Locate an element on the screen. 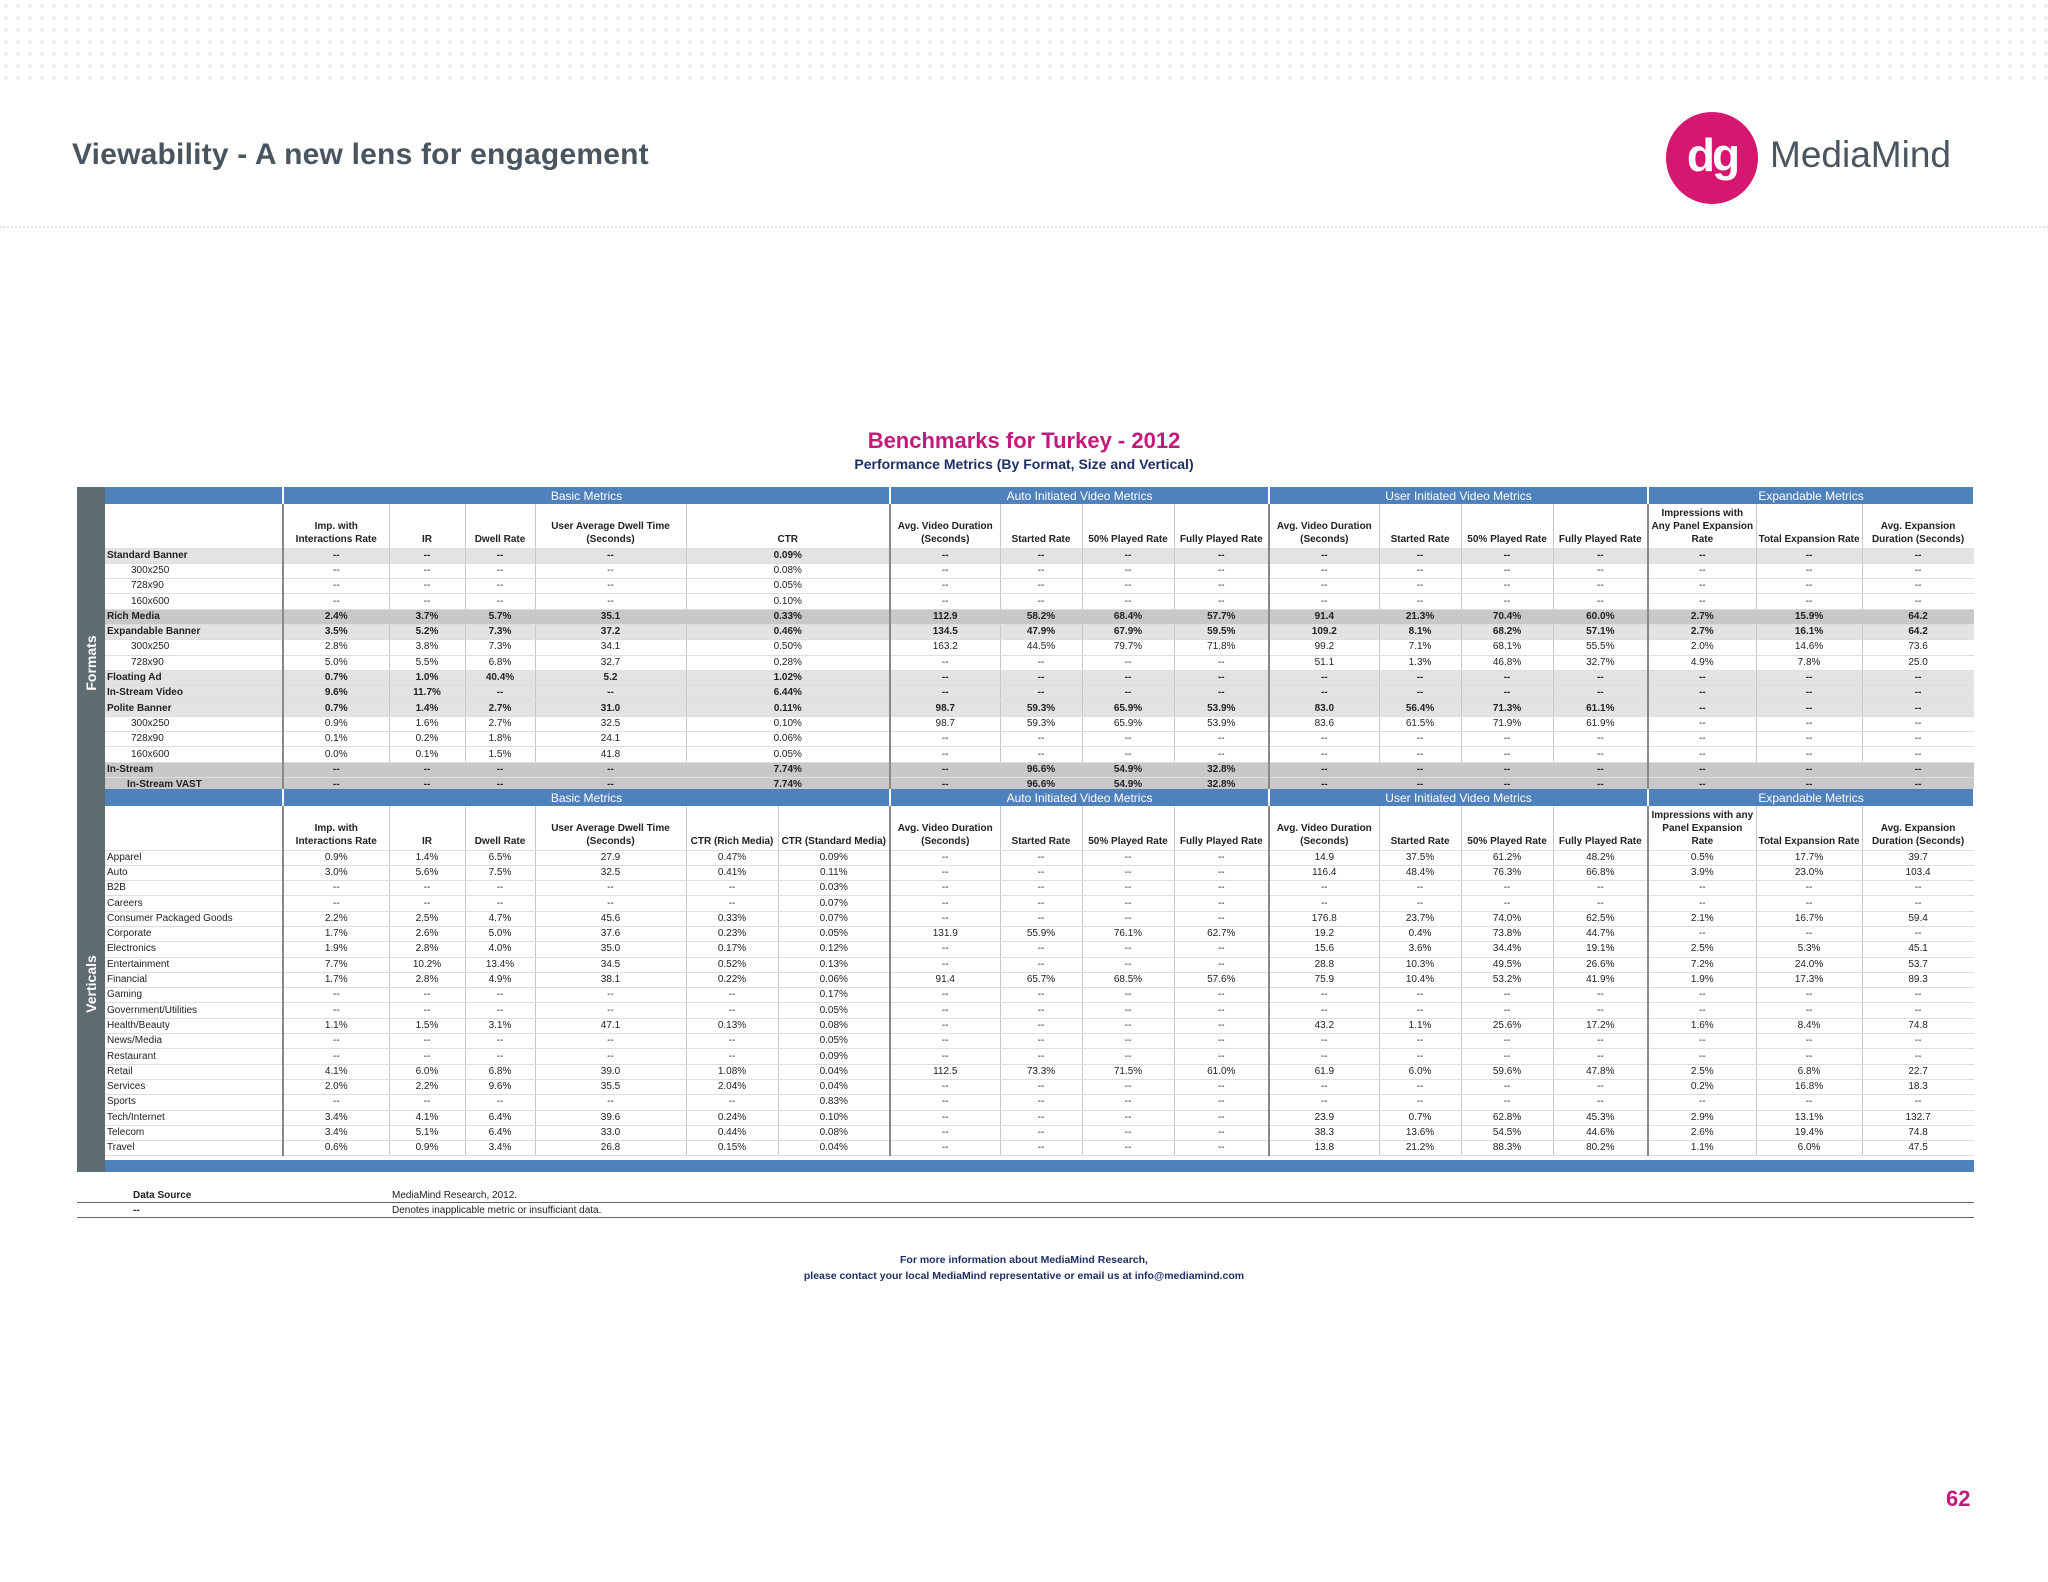  table-cell: 68.2% is located at coordinates (1507, 632).